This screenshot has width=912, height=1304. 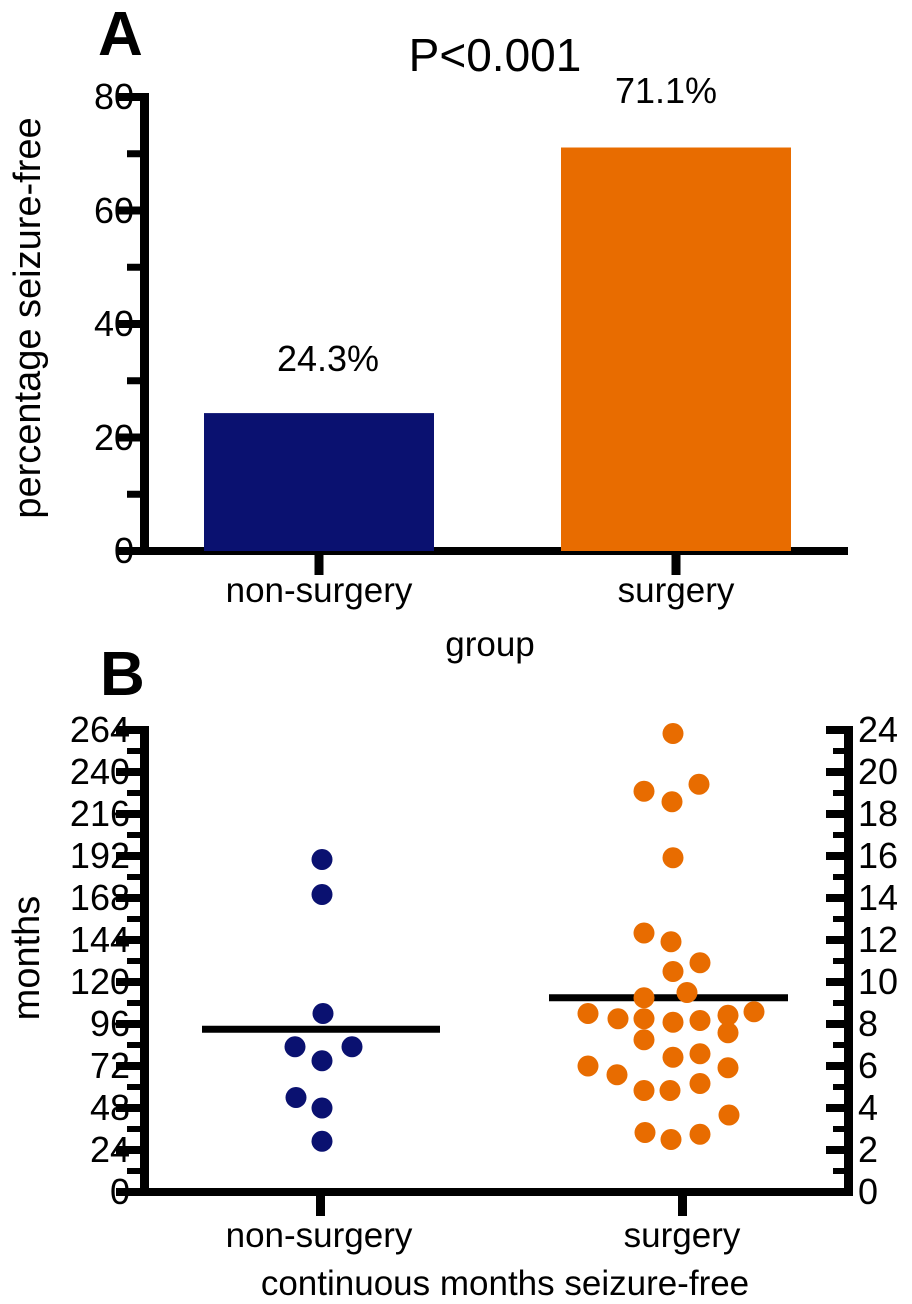 What do you see at coordinates (495, 55) in the screenshot?
I see `panel-a-significance-label: P<0.001` at bounding box center [495, 55].